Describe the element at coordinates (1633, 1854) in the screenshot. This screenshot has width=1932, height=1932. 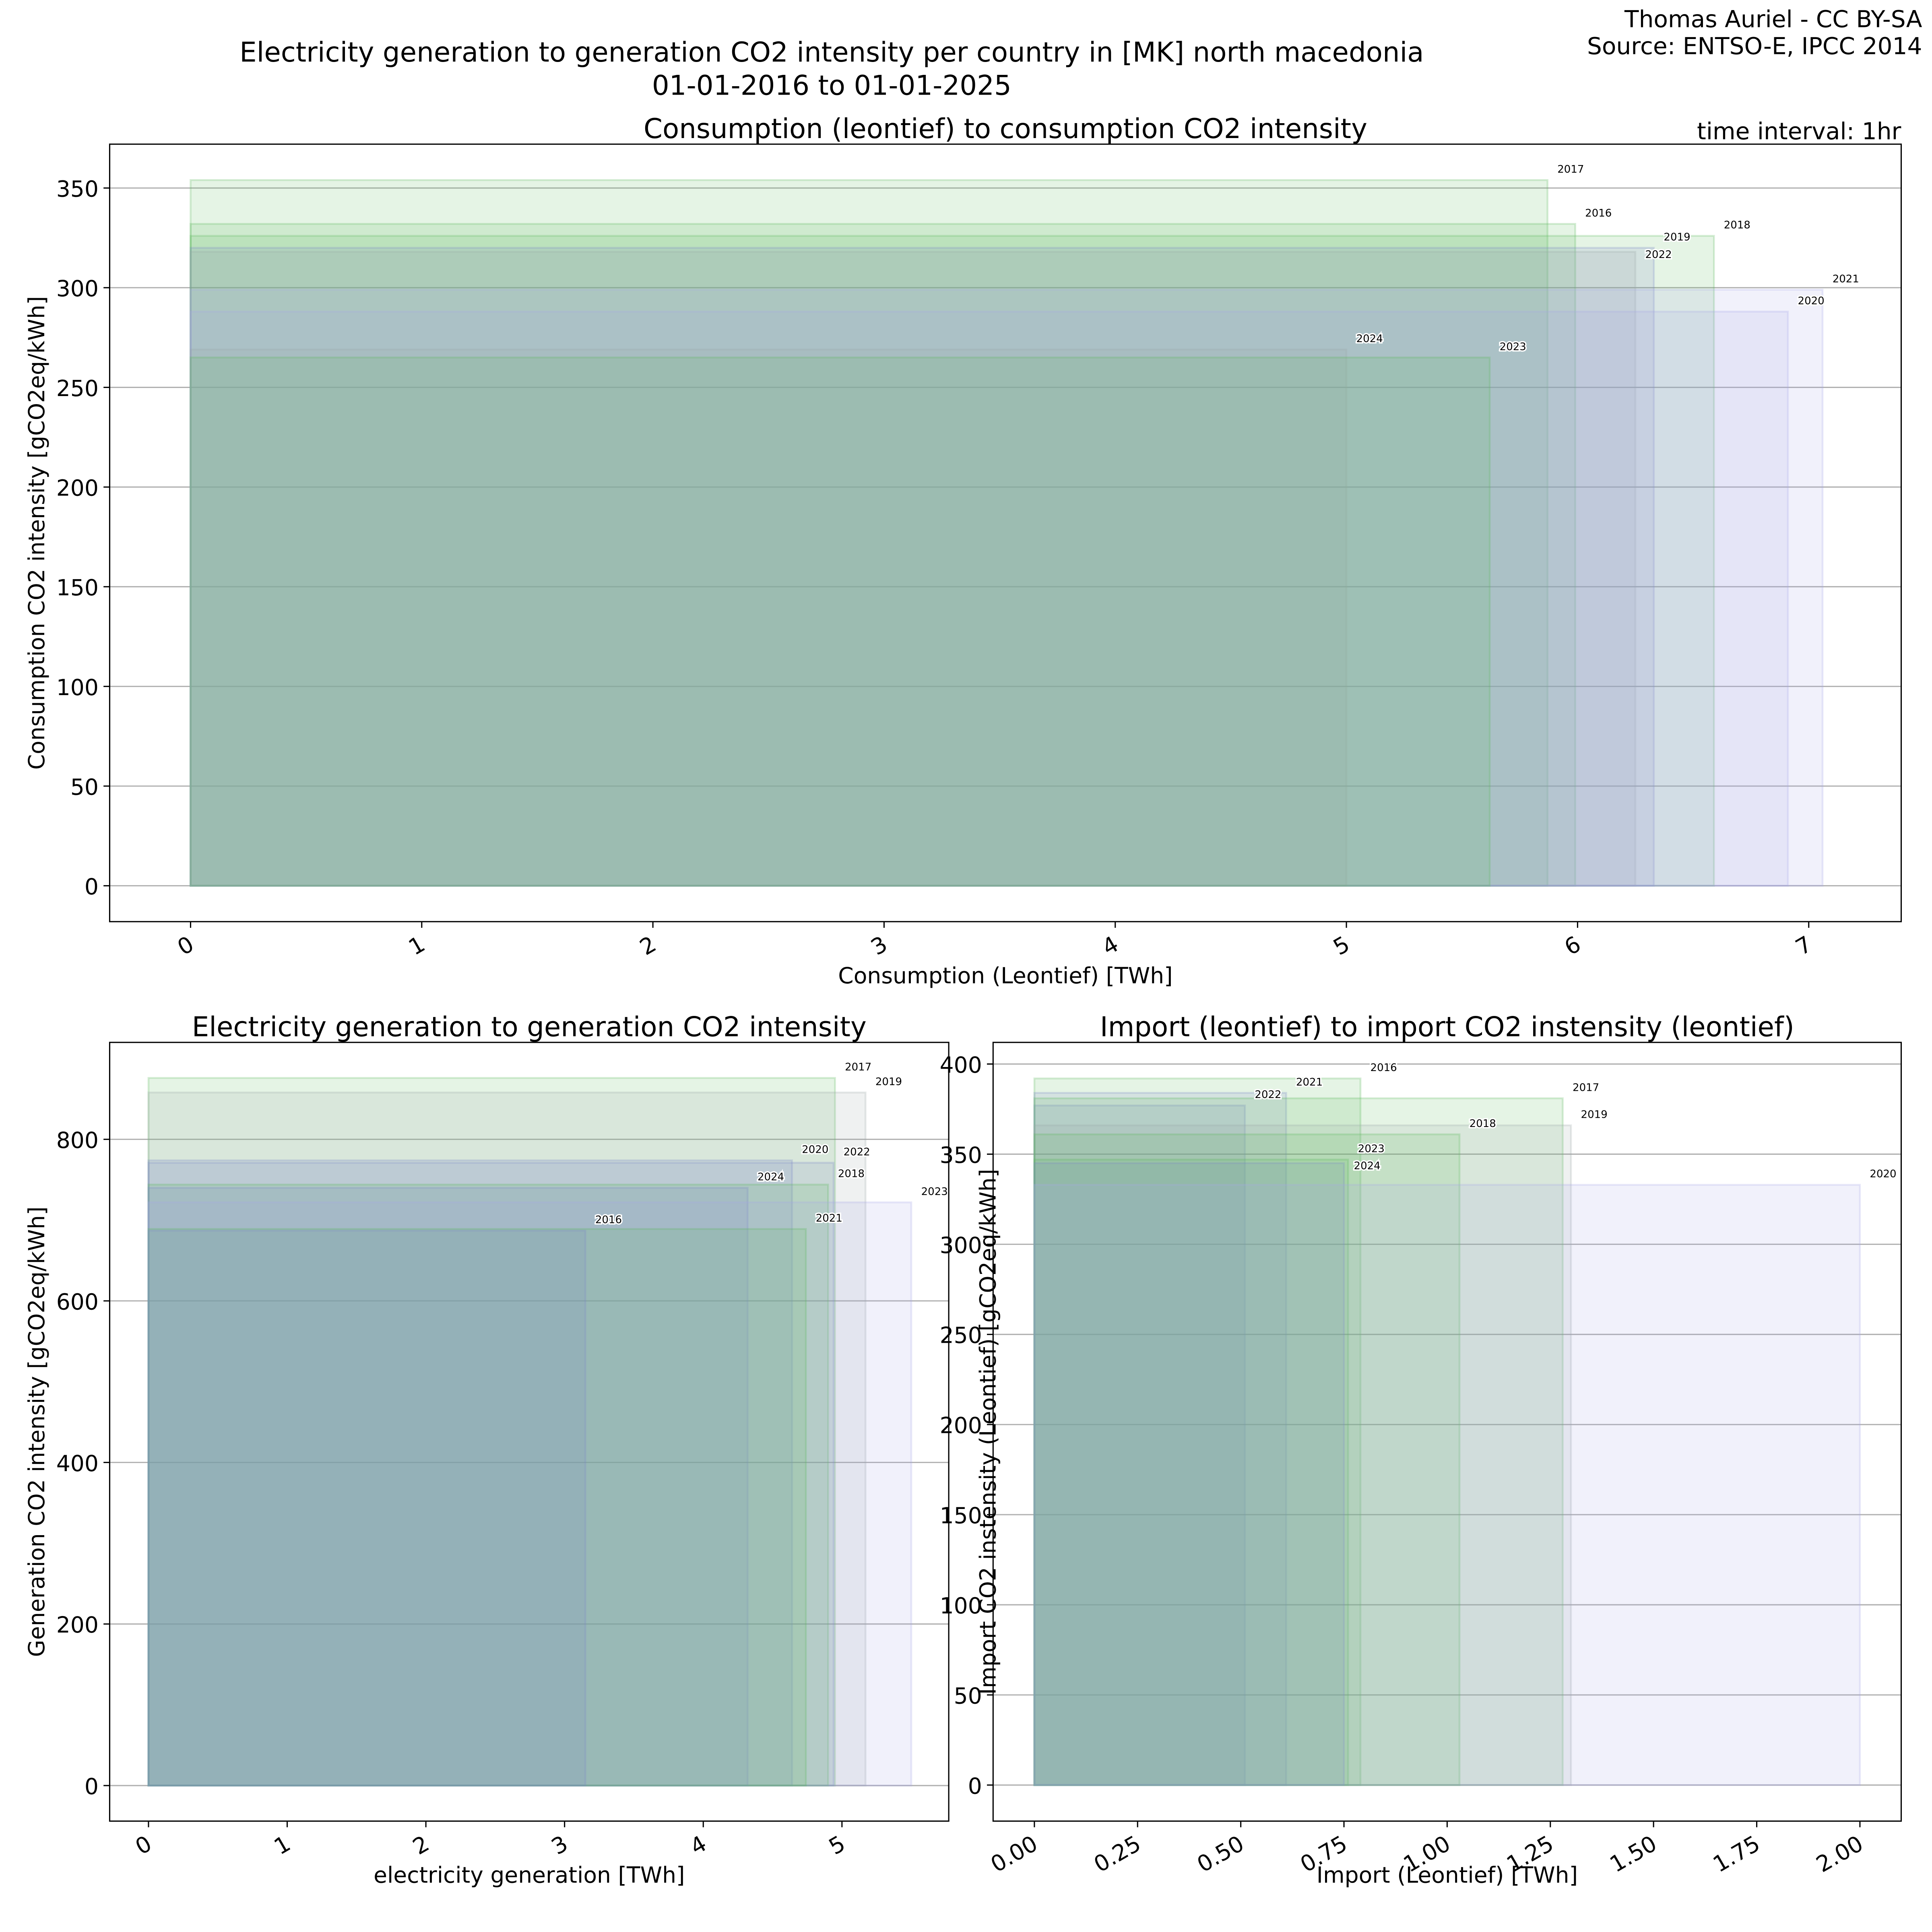
I see `x-tick-label: 1.50` at that location.